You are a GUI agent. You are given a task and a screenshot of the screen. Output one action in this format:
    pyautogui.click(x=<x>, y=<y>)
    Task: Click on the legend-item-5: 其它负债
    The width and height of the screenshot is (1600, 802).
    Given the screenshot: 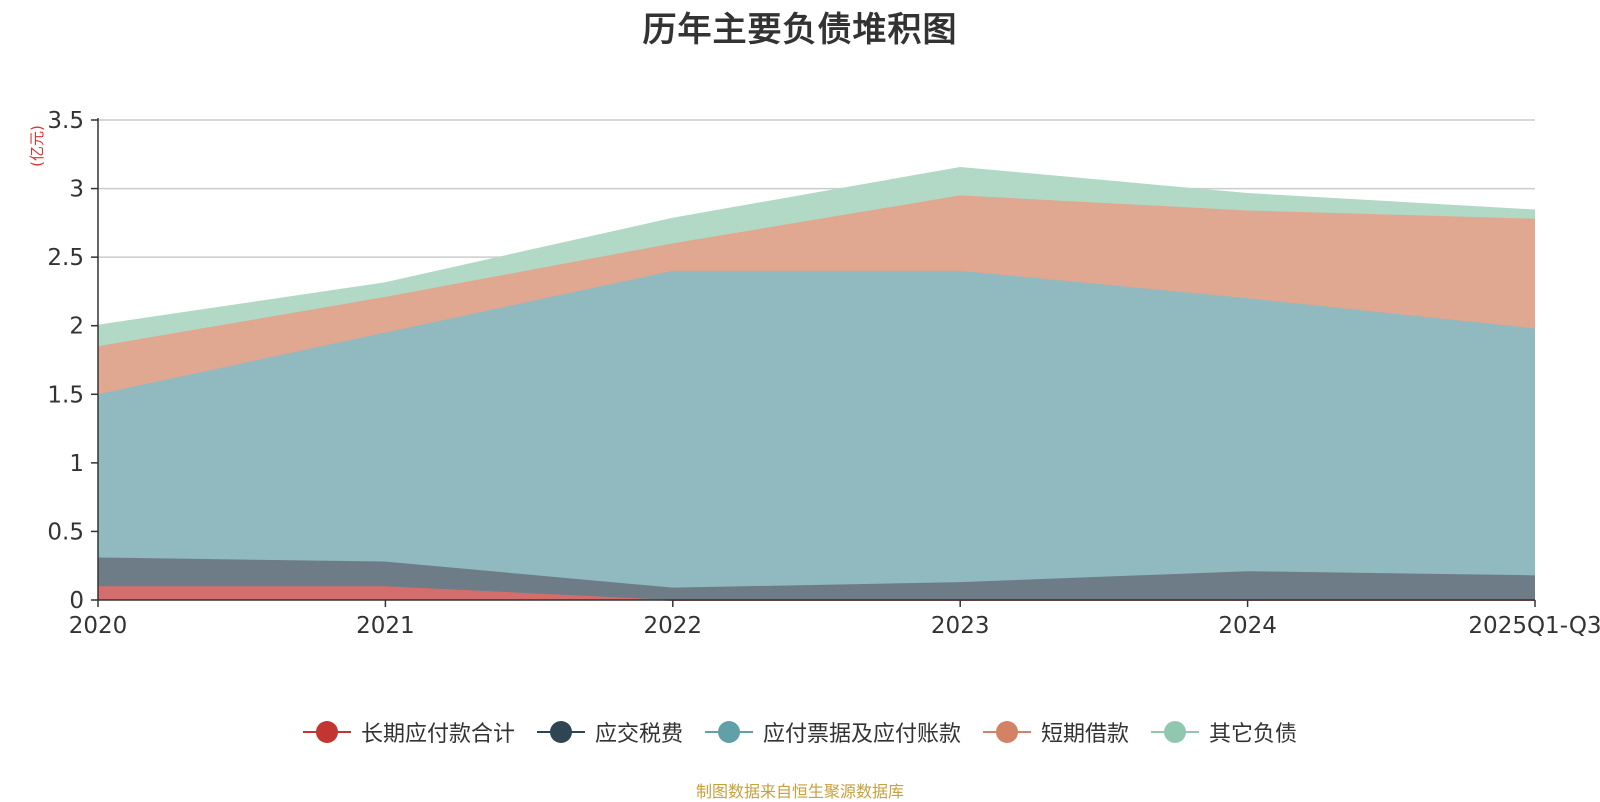 What is the action you would take?
    pyautogui.click(x=1224, y=732)
    